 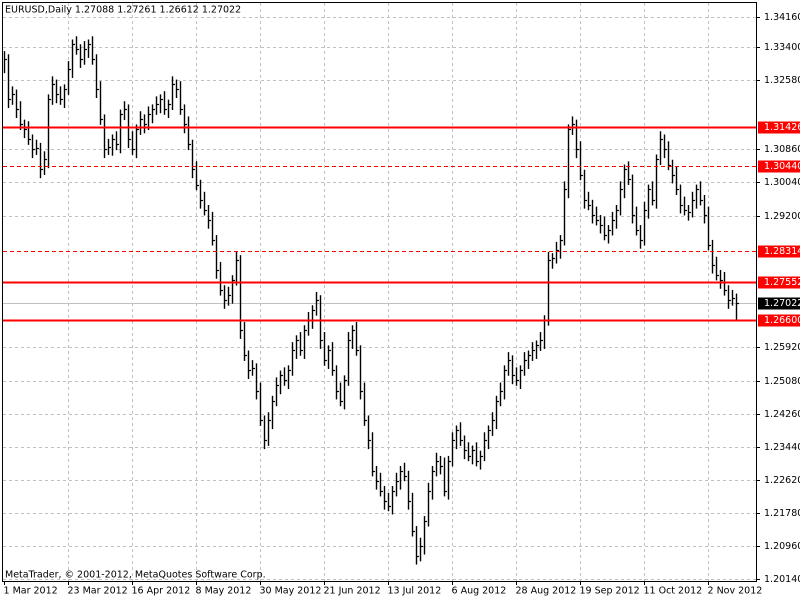 What do you see at coordinates (479, 591) in the screenshot?
I see `x-tick-label: 6 Aug 2012` at bounding box center [479, 591].